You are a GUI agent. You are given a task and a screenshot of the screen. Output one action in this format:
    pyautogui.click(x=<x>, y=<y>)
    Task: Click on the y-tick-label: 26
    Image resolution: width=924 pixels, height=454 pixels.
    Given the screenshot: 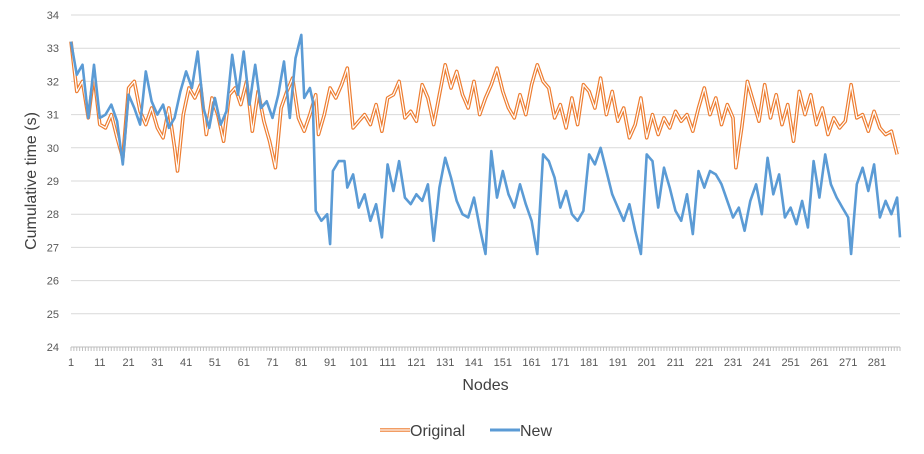 What is the action you would take?
    pyautogui.click(x=53, y=282)
    